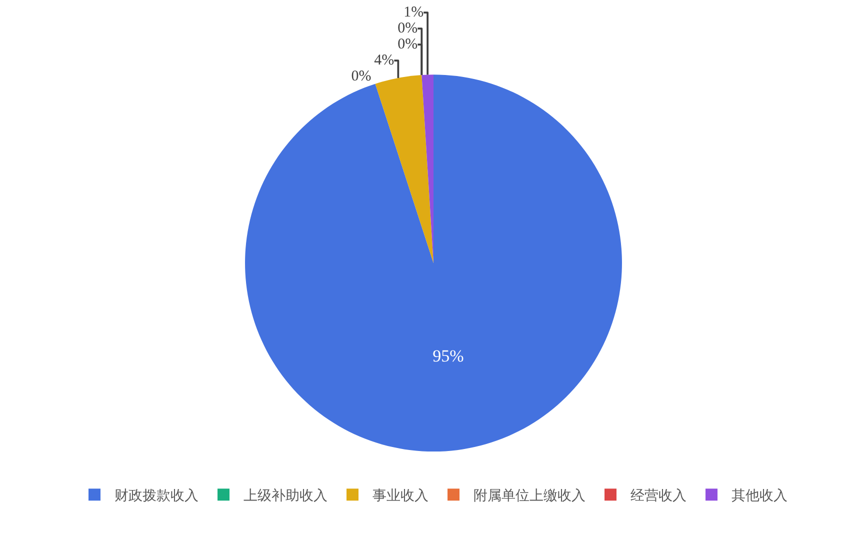 This screenshot has width=867, height=541. Describe the element at coordinates (414, 12) in the screenshot. I see `data-label: 1%` at that location.